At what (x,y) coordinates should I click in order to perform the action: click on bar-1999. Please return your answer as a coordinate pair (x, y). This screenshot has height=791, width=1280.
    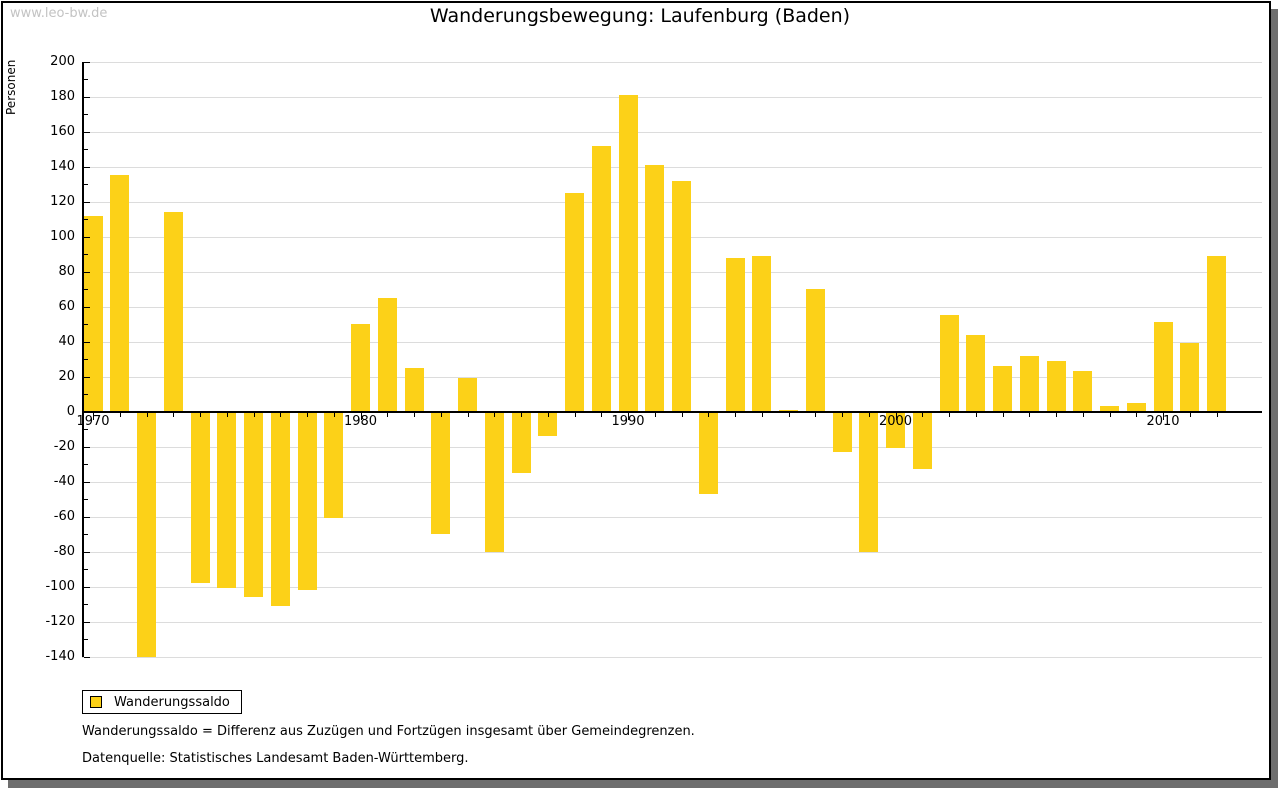
    Looking at the image, I should click on (869, 481).